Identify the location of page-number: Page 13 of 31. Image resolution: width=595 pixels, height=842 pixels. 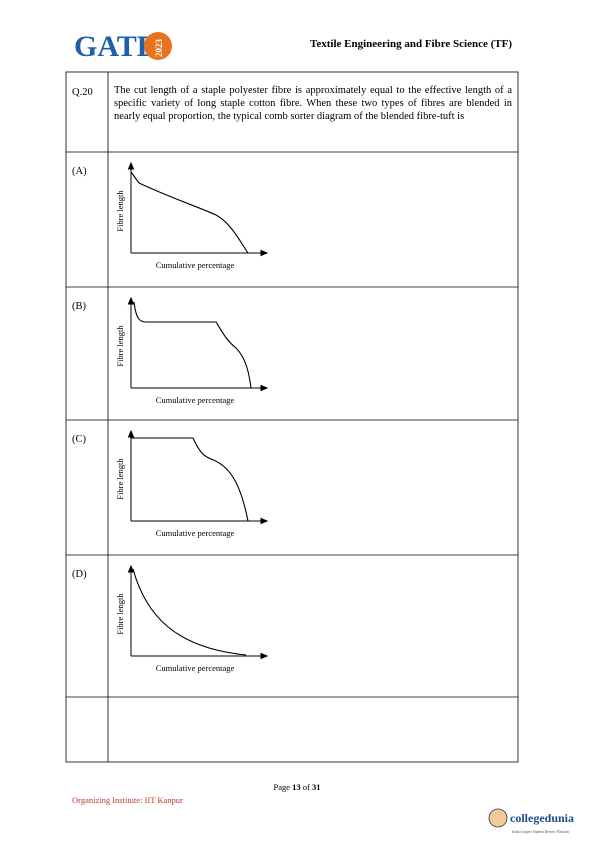
(297, 787).